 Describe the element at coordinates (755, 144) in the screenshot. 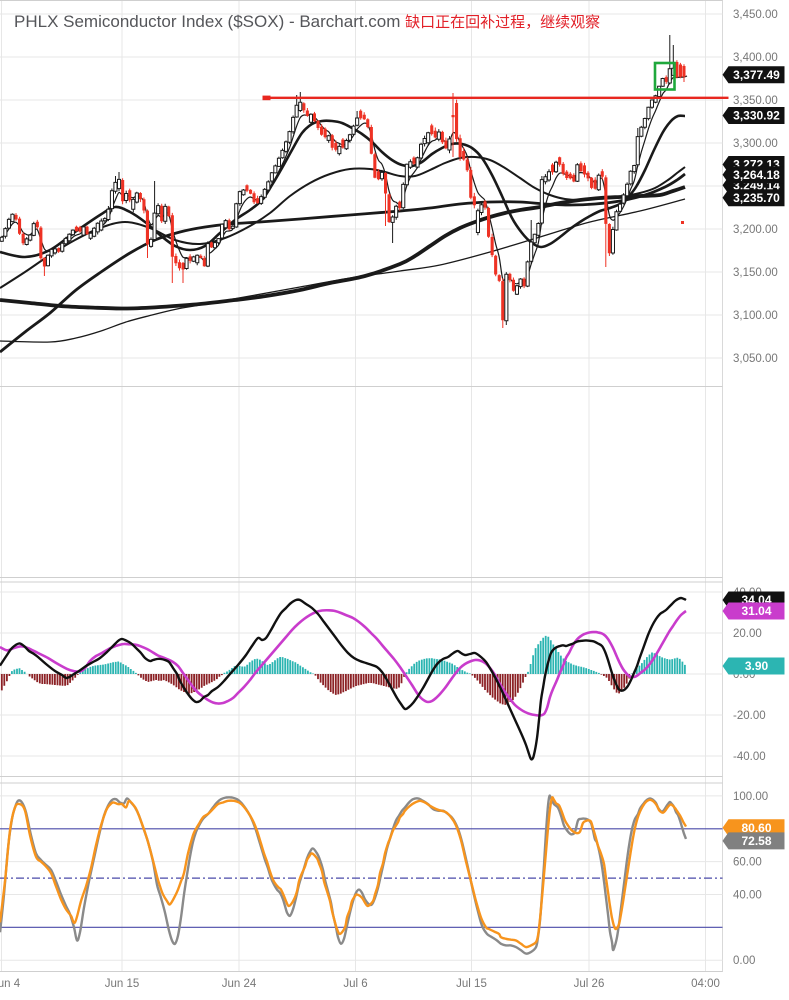

I see `svg-text: 3,300.00` at that location.